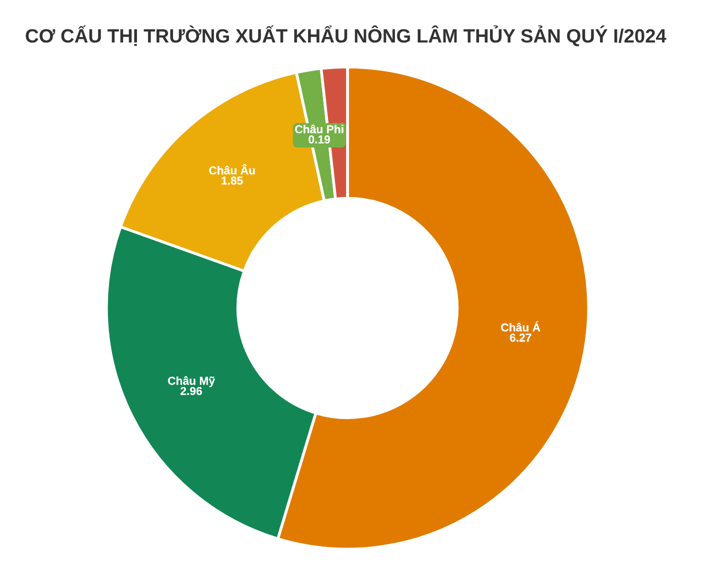 The width and height of the screenshot is (724, 562). Describe the element at coordinates (191, 382) in the screenshot. I see `slice-label: Châu Mỹ` at that location.